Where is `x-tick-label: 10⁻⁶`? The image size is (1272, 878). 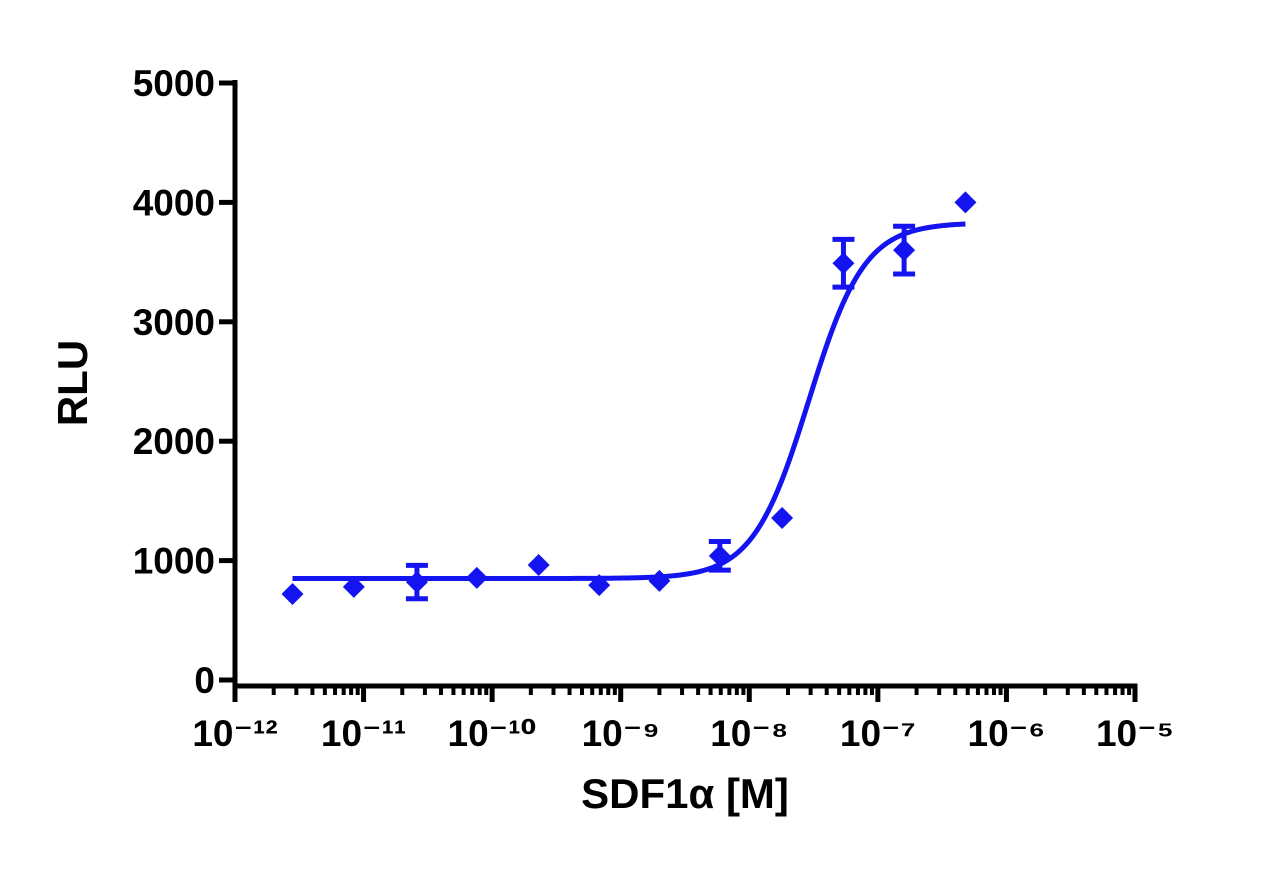 x-tick-label: 10⁻⁶ is located at coordinates (1007, 733).